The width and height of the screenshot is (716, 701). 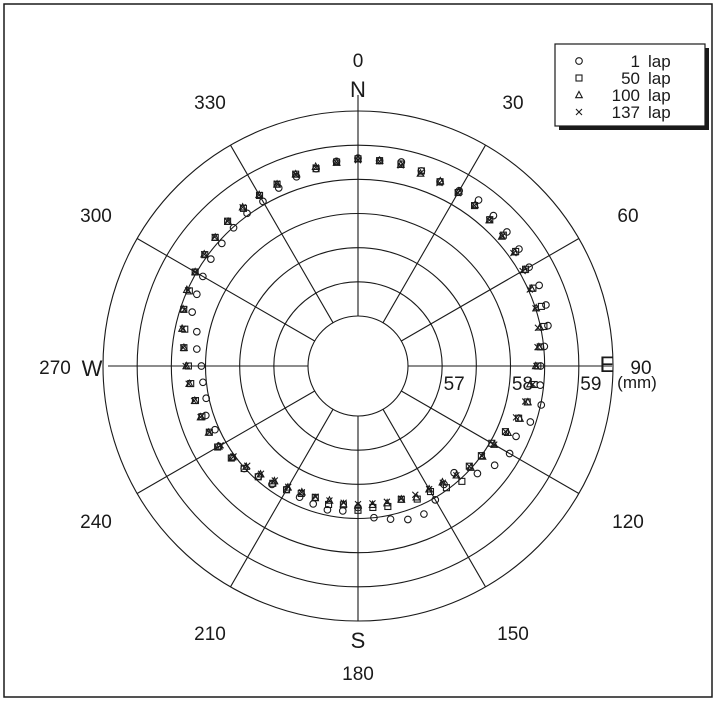 What do you see at coordinates (522, 384) in the screenshot?
I see `radial-tick-label: 58` at bounding box center [522, 384].